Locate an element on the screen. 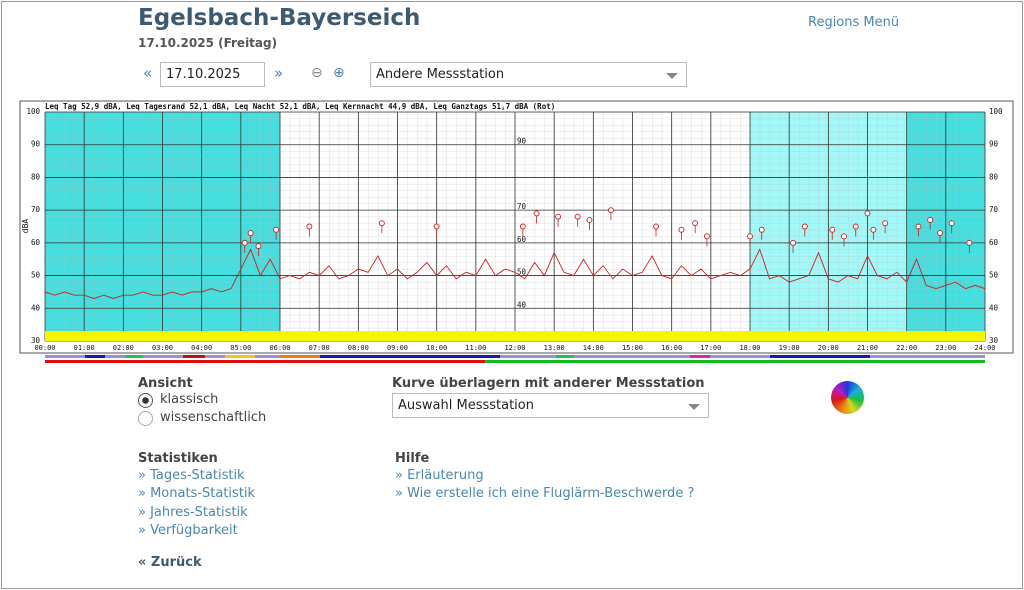  y-tick-label-right: 90 is located at coordinates (994, 144).